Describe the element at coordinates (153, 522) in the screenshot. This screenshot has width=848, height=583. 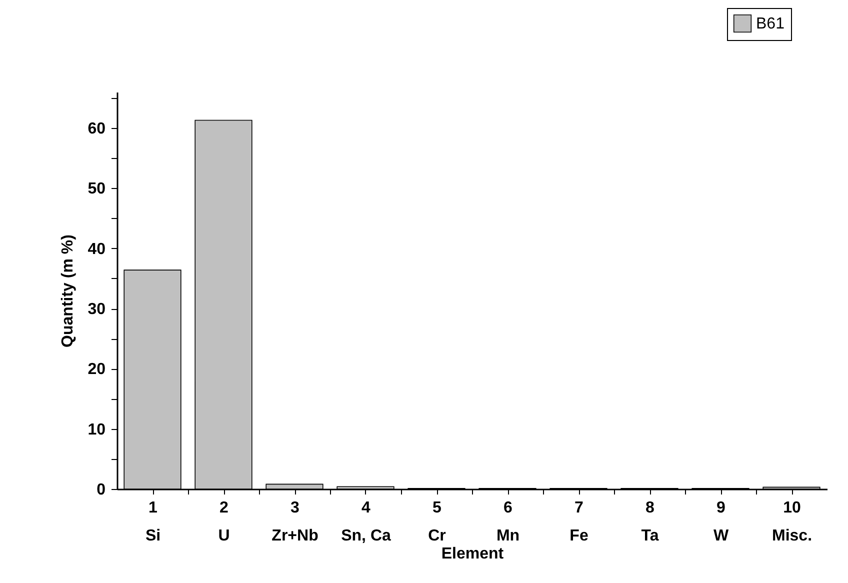
I see `x-tick-label: 1 Si` at that location.